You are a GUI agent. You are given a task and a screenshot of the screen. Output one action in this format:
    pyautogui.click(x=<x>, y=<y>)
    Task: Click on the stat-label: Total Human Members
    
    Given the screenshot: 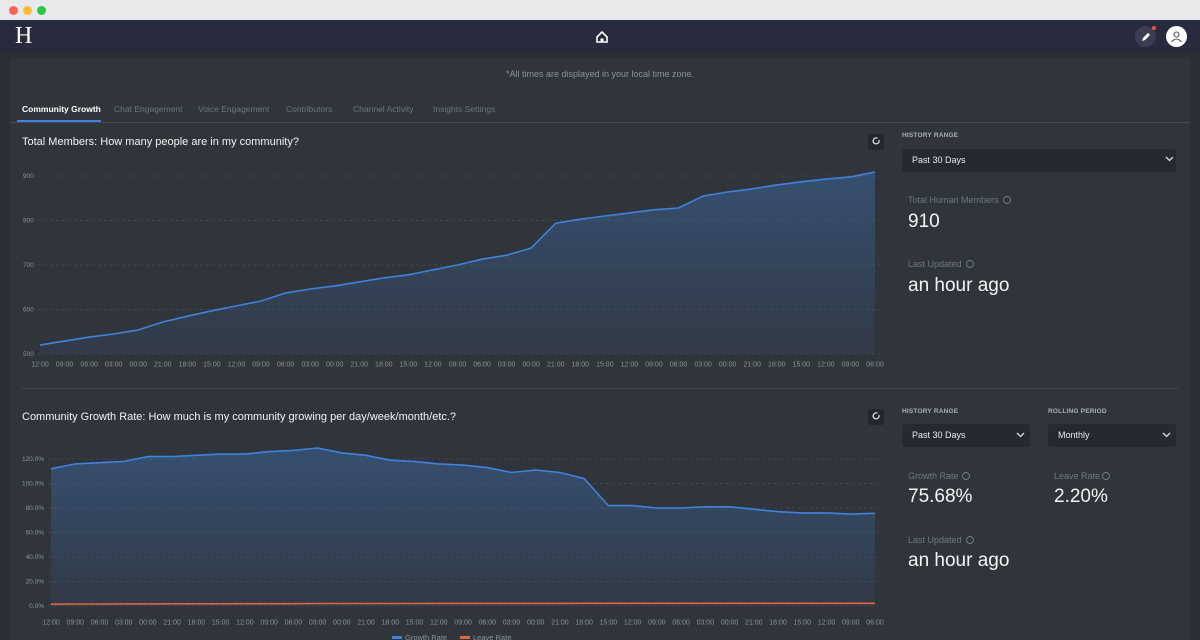 What is the action you would take?
    pyautogui.click(x=953, y=200)
    